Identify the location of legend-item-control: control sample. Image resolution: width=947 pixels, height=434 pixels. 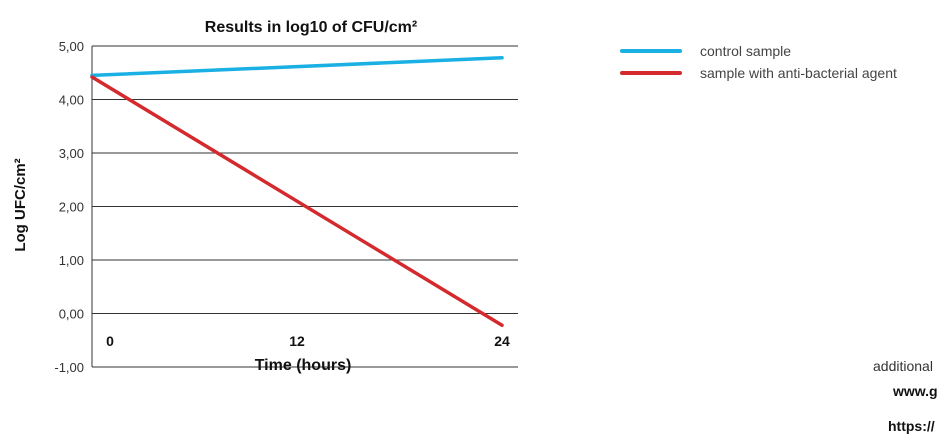
(758, 51).